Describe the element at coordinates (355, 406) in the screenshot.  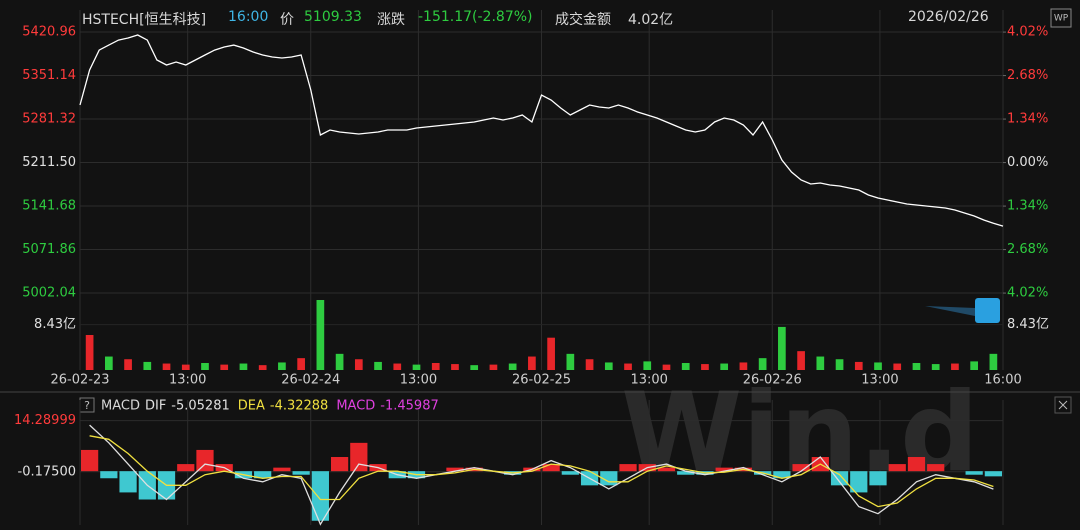
I see `legend-name: MACD` at that location.